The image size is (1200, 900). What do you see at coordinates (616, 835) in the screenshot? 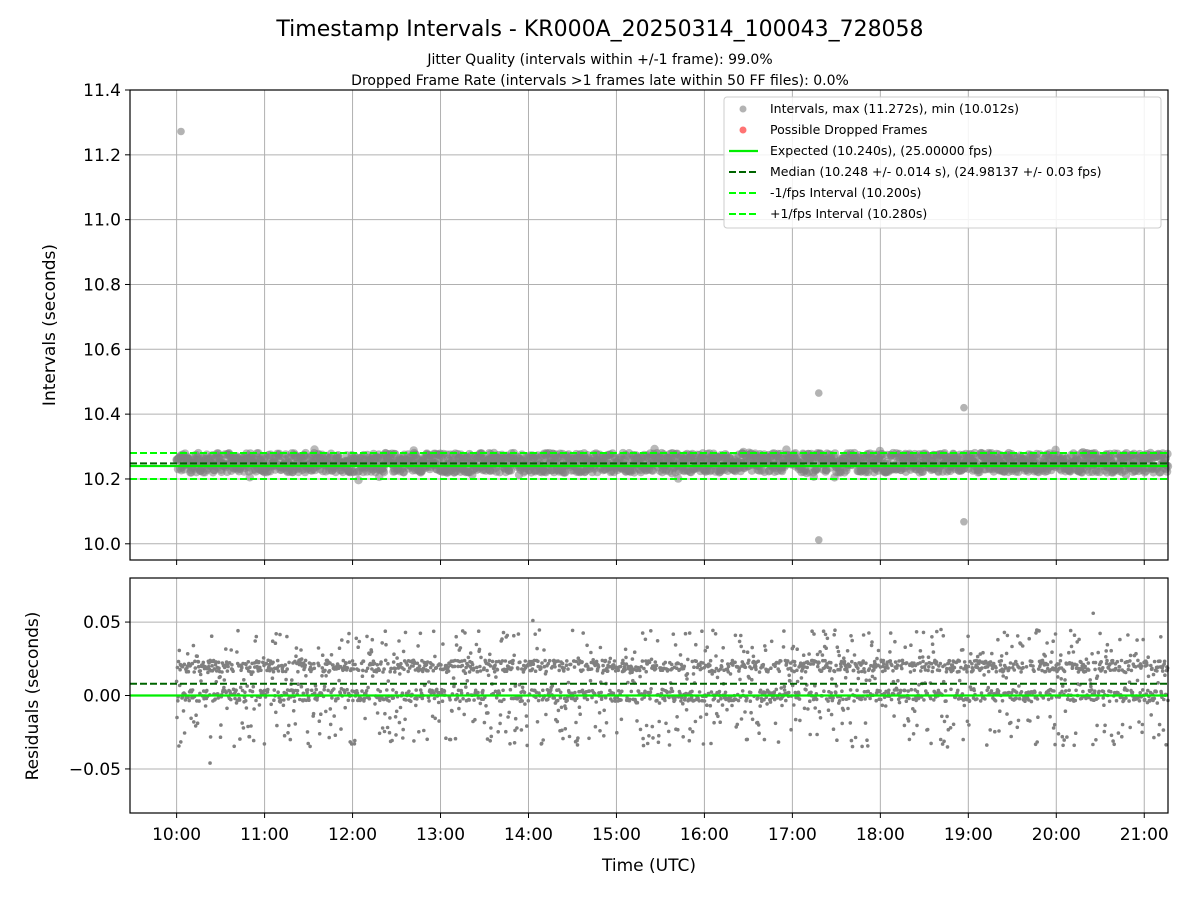
I see `x-tick-label: 15:00` at bounding box center [616, 835].